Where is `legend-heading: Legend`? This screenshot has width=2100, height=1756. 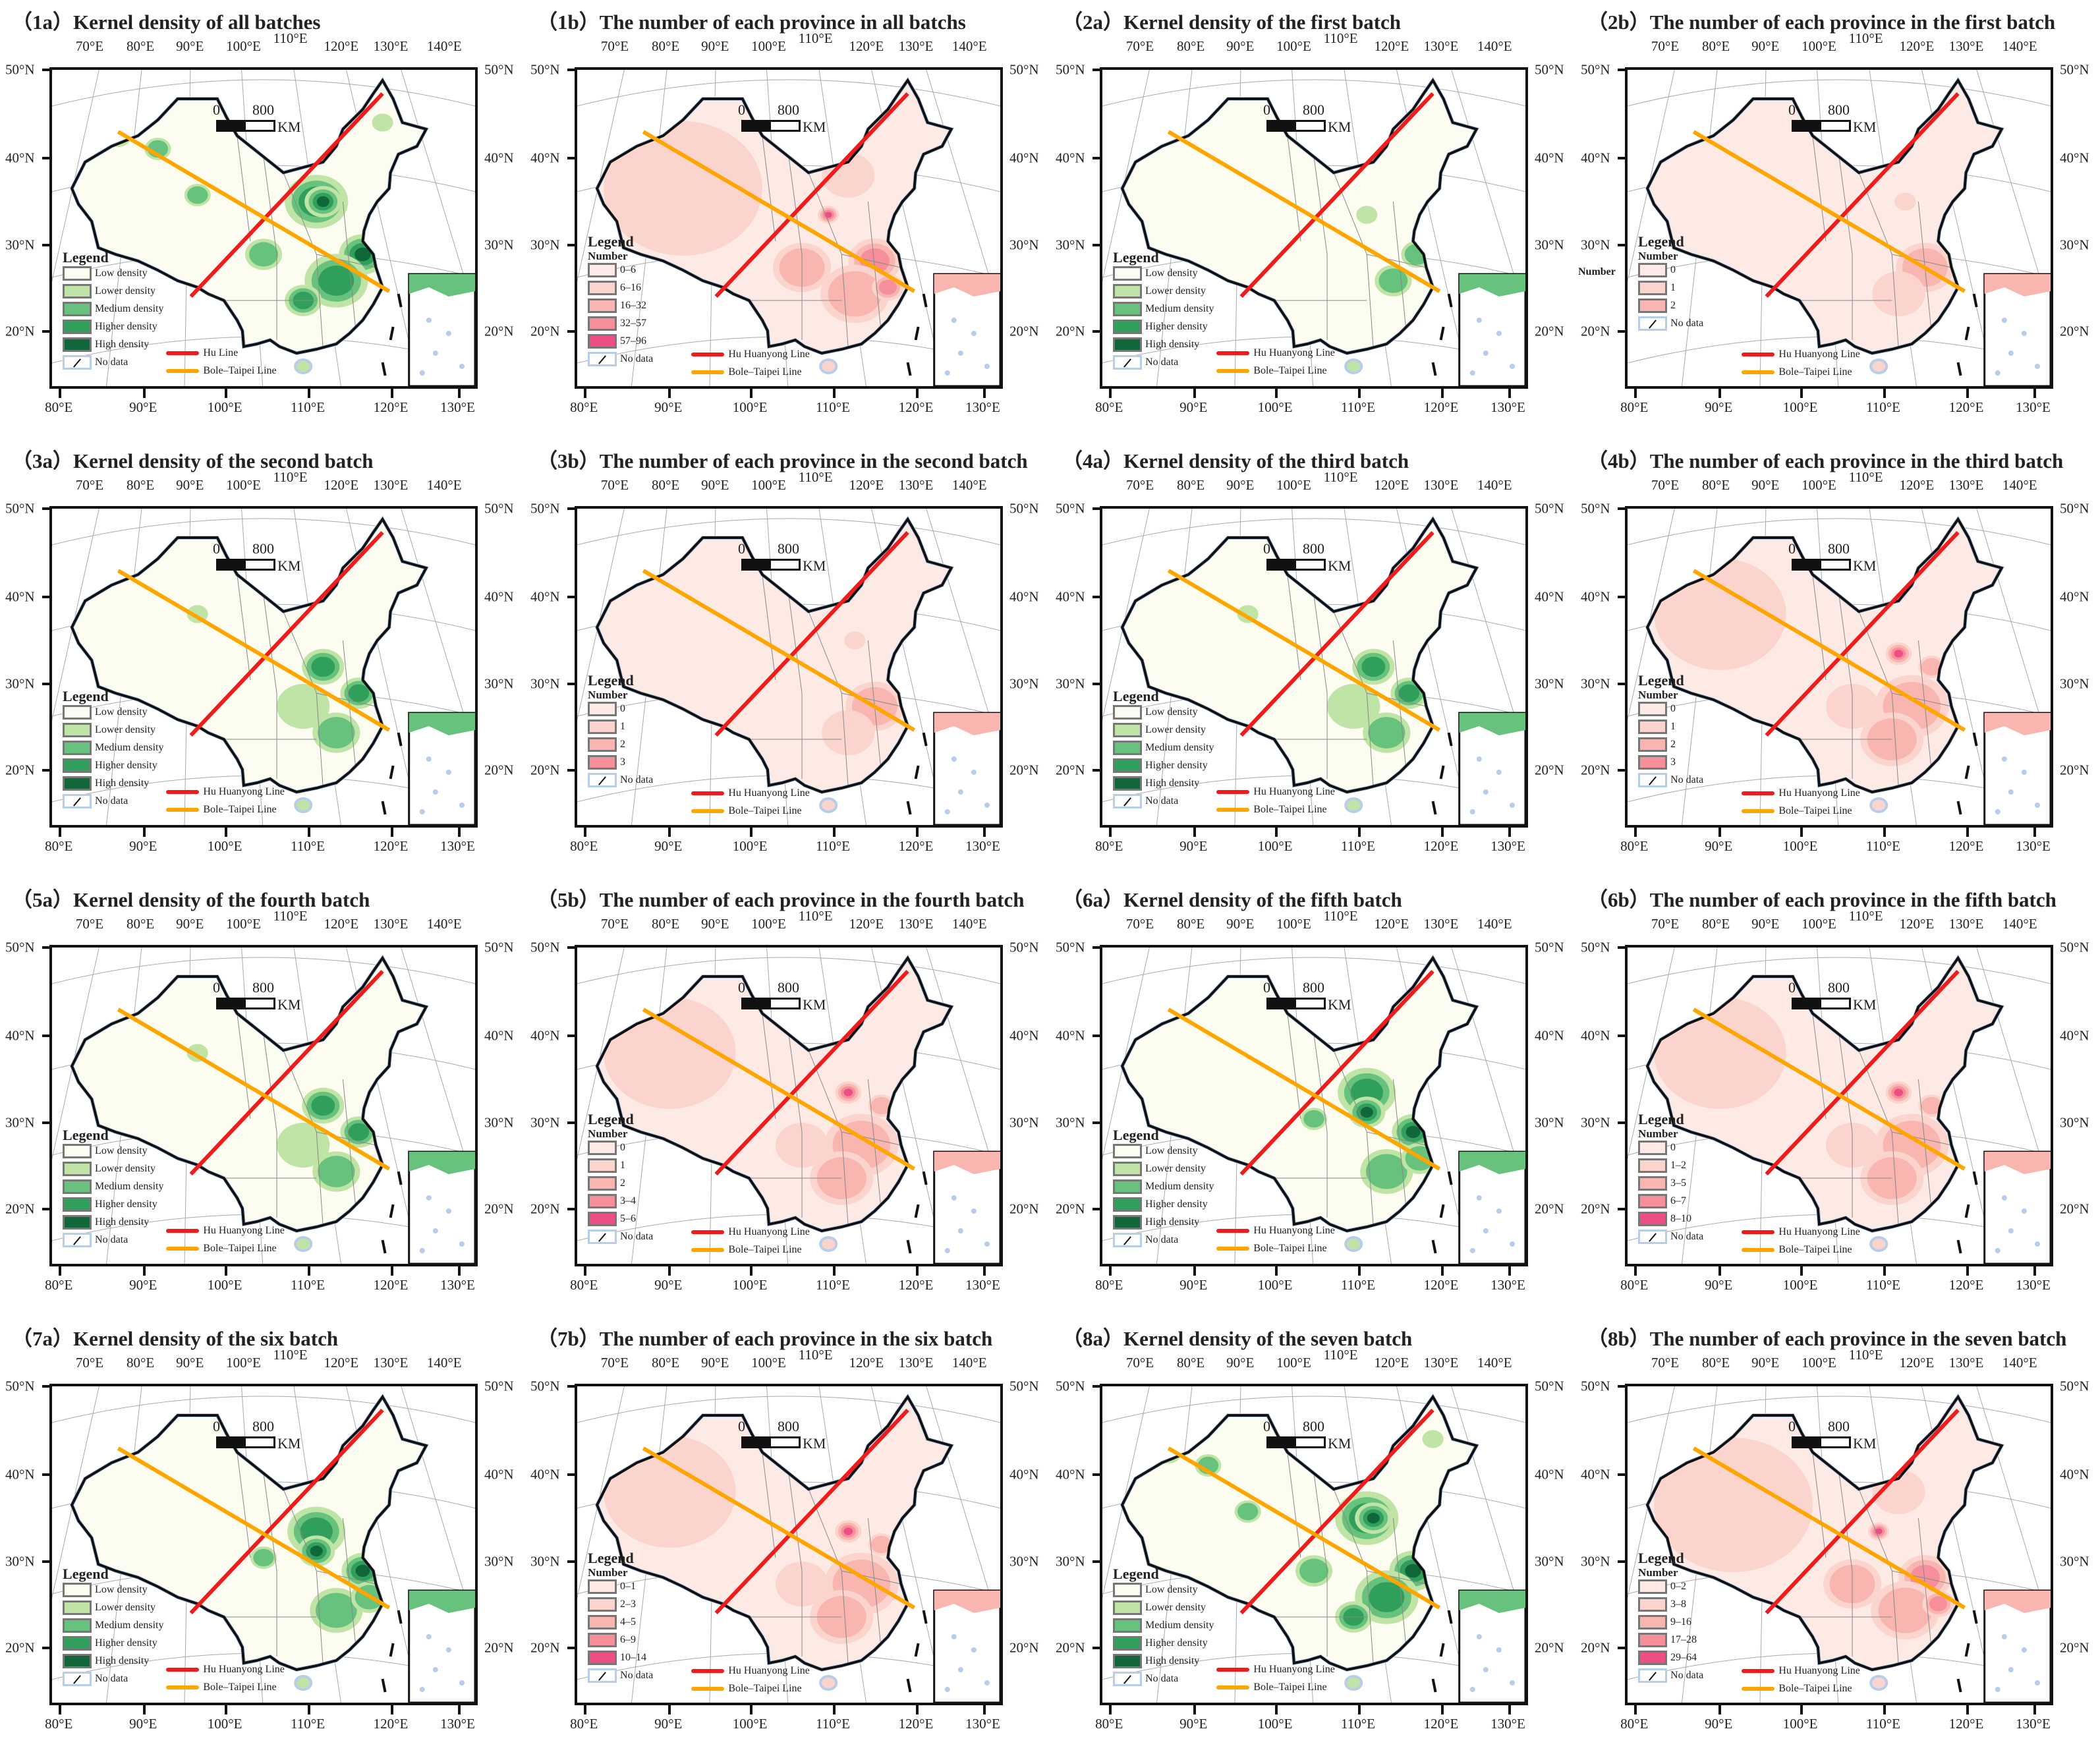
legend-heading: Legend is located at coordinates (1661, 241).